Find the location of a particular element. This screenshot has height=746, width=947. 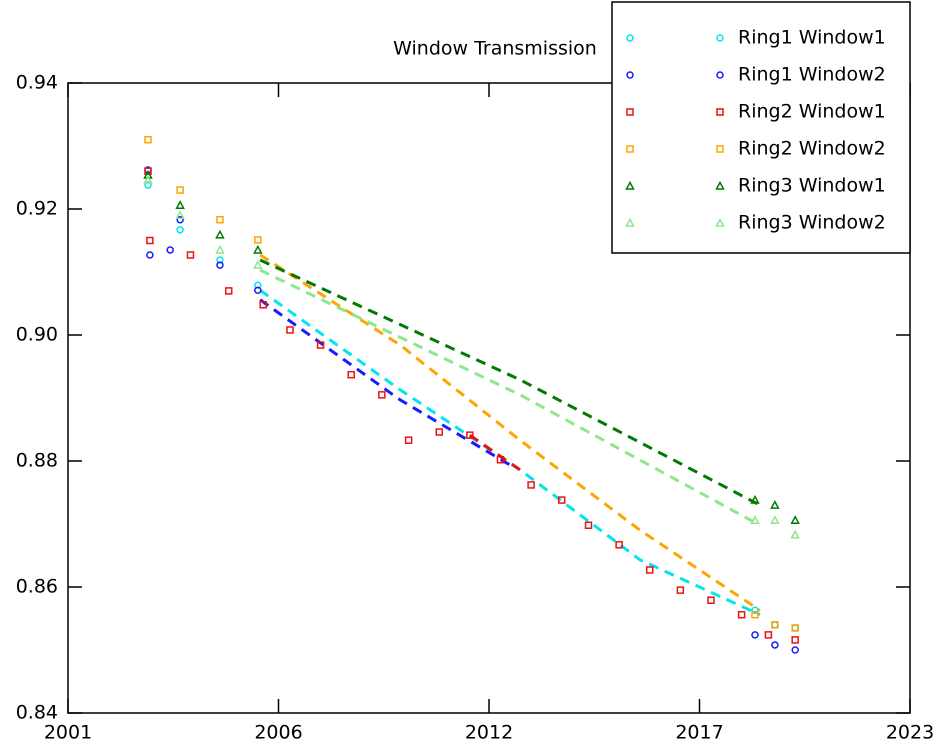

legend-box is located at coordinates (761, 127).